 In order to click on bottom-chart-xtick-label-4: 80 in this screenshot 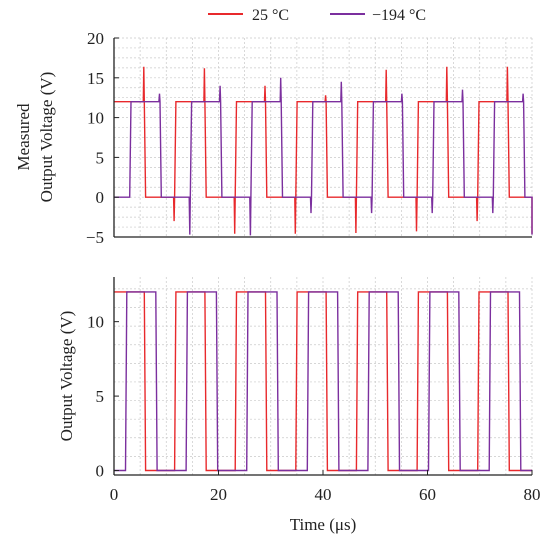, I will do `click(532, 494)`.